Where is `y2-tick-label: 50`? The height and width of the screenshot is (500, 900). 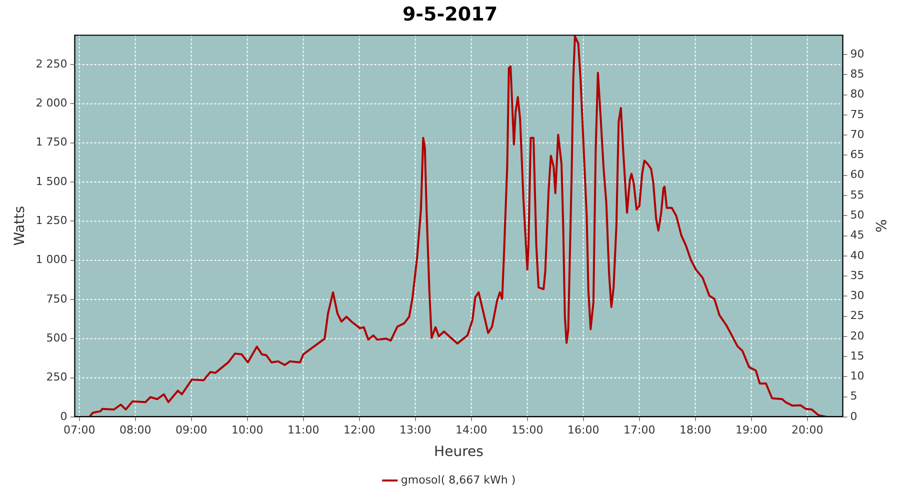
y2-tick-label: 50 is located at coordinates (857, 215).